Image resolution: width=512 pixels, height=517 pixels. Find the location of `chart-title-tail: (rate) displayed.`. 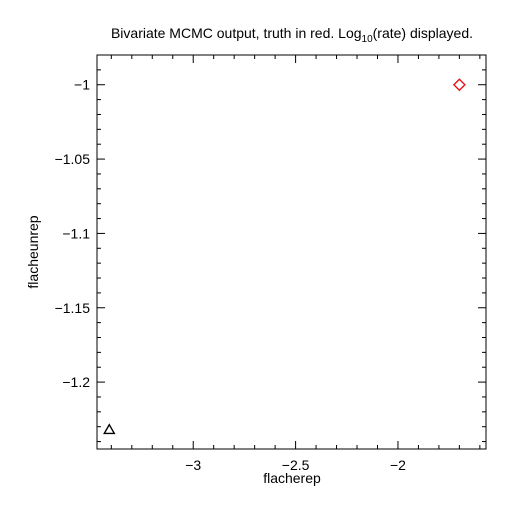

chart-title-tail: (rate) displayed. is located at coordinates (423, 33).